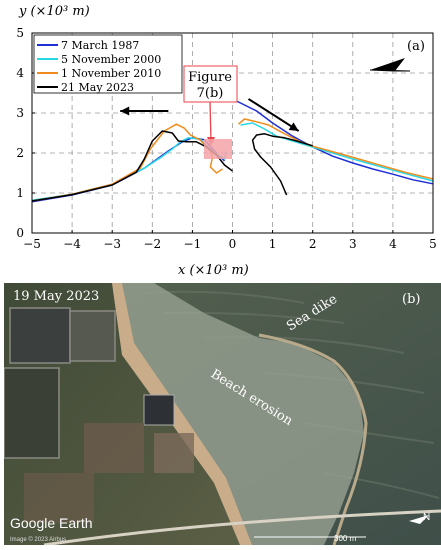 The width and height of the screenshot is (441, 550). I want to click on x-tick-label: −4, so click(72, 244).